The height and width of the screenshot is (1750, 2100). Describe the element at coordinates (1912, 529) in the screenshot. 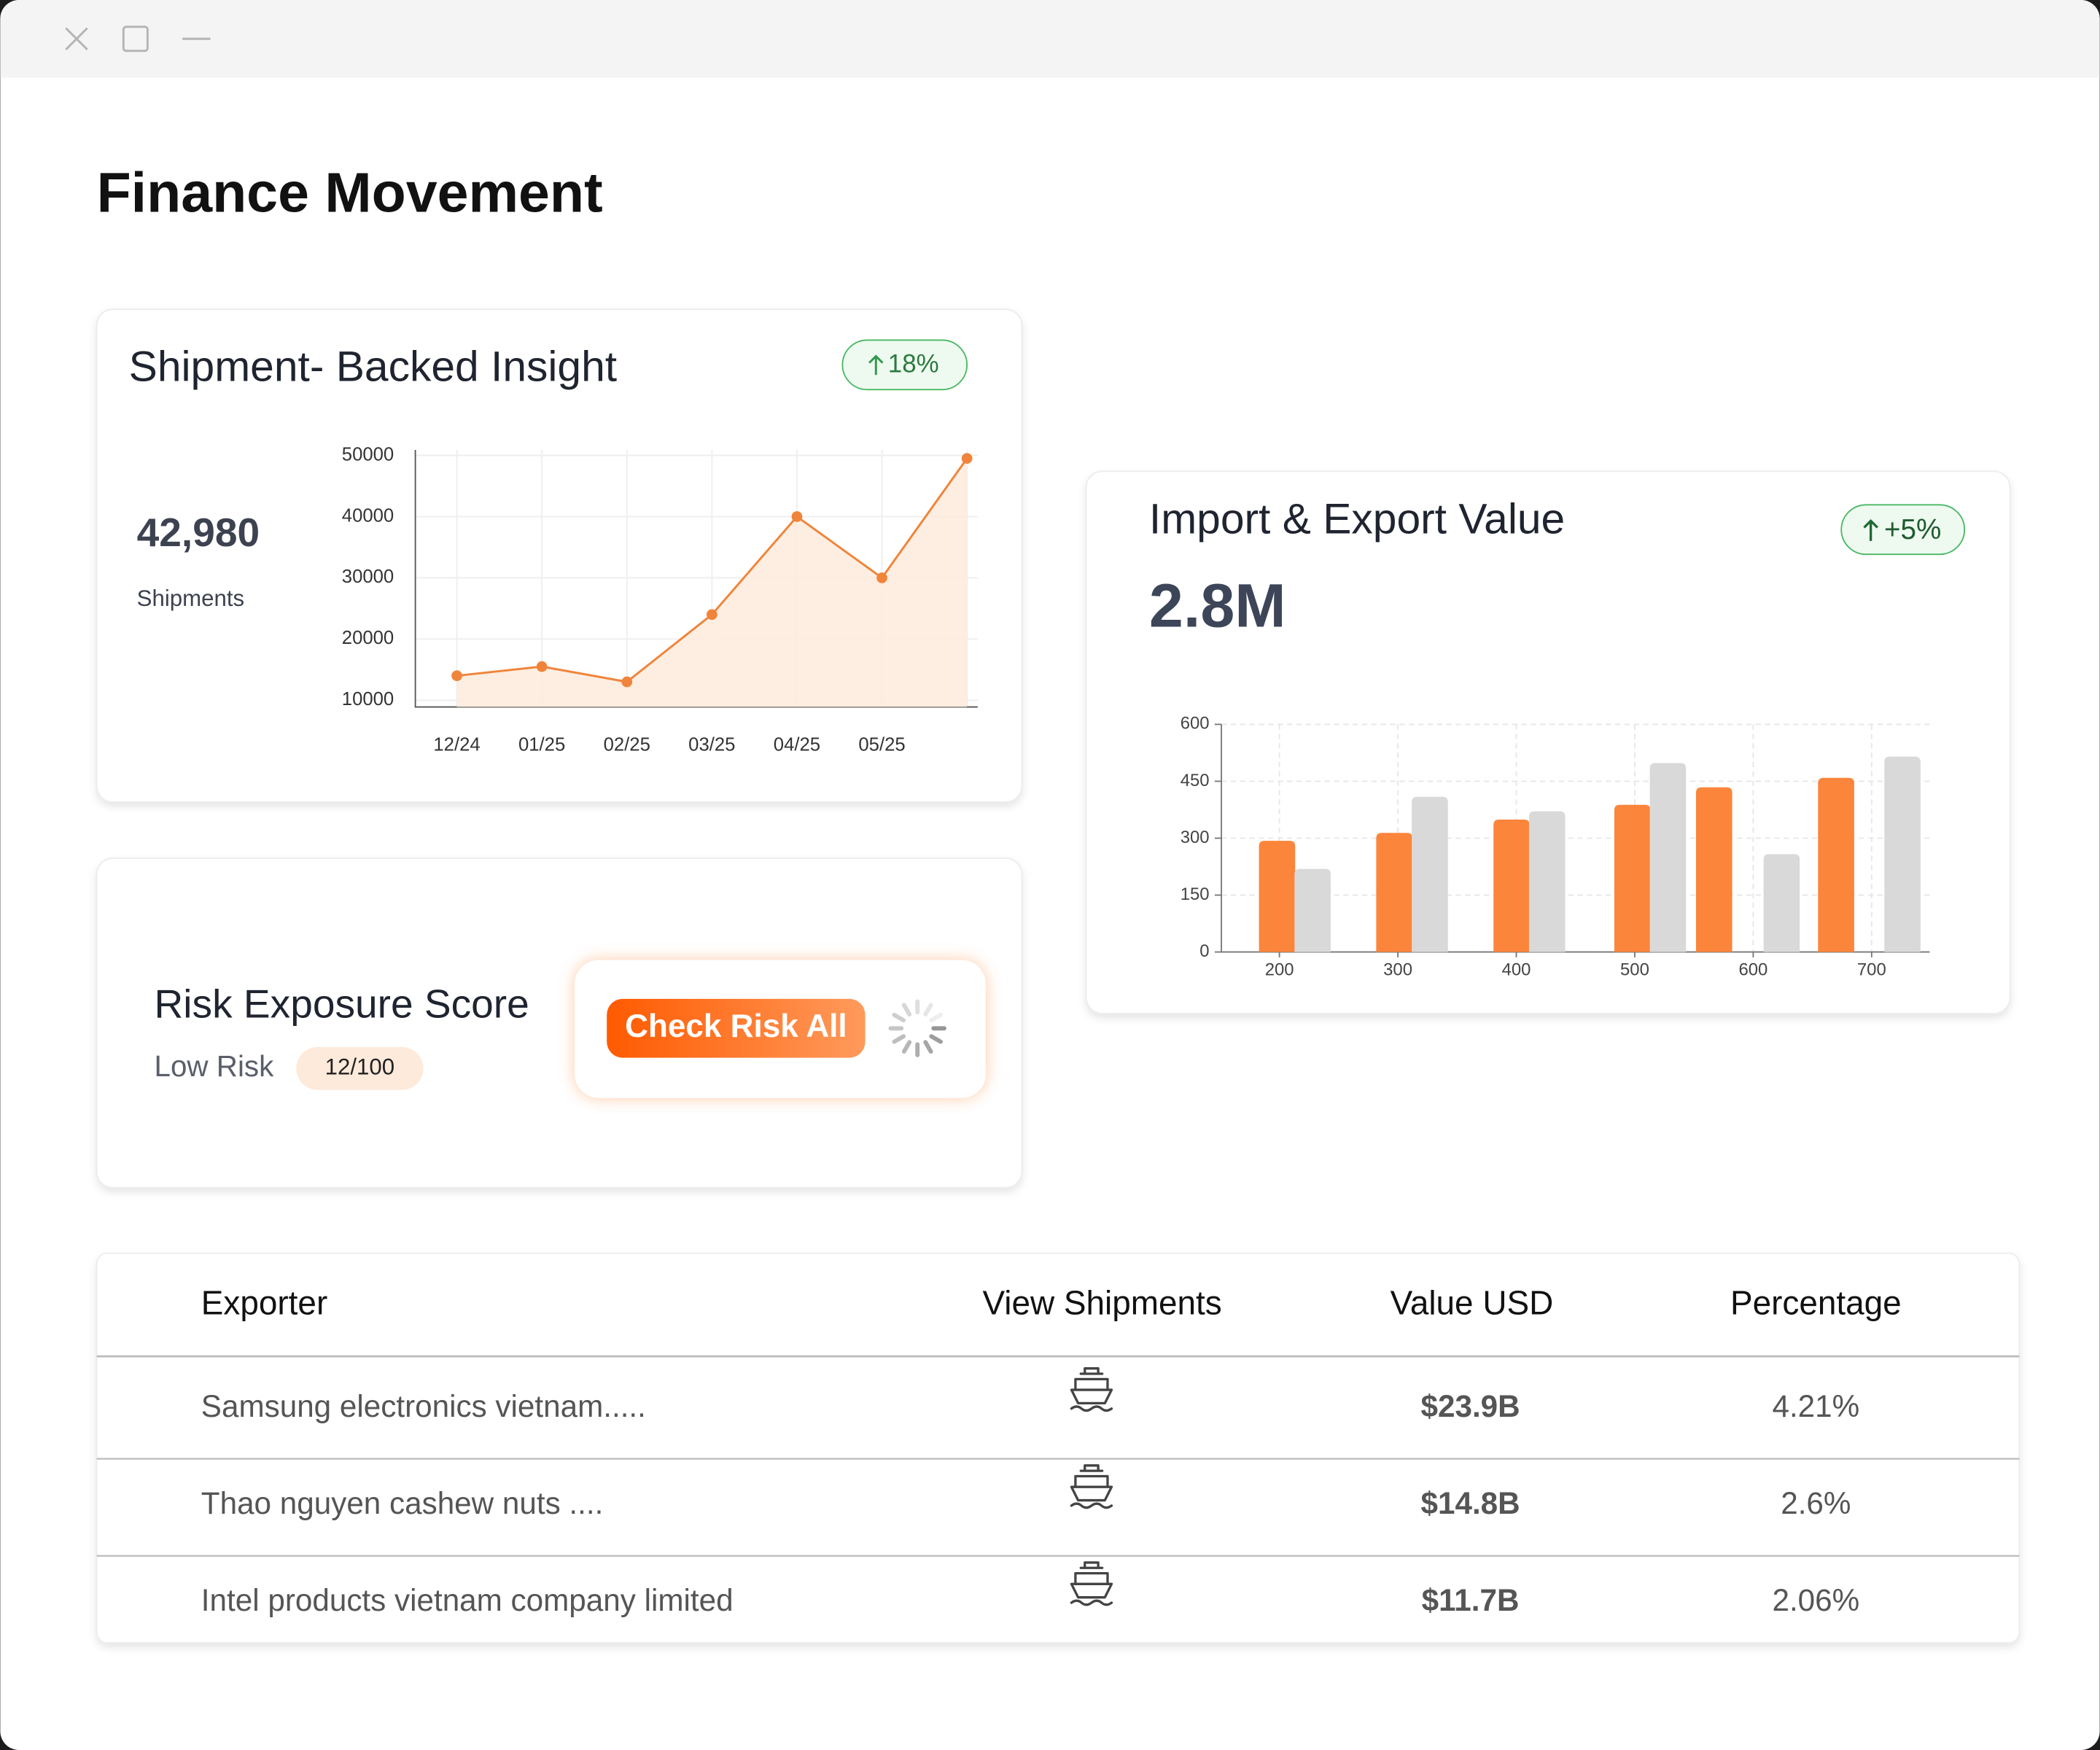

I see `badge-text: +5%` at that location.